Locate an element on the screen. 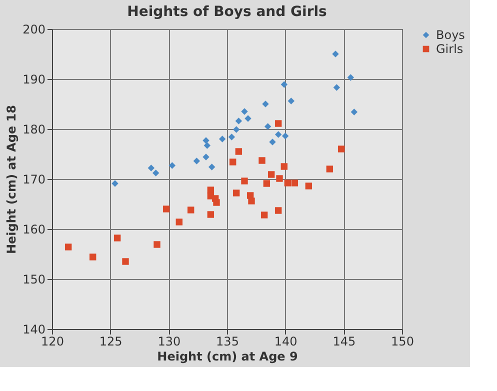 This screenshot has height=391, width=497. y-tick-label: 140 is located at coordinates (34, 329).